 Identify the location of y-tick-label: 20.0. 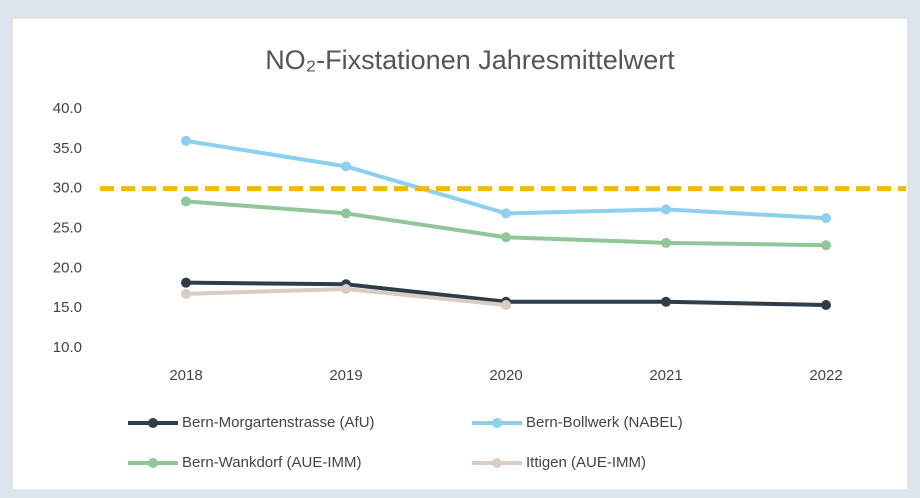
(67, 267).